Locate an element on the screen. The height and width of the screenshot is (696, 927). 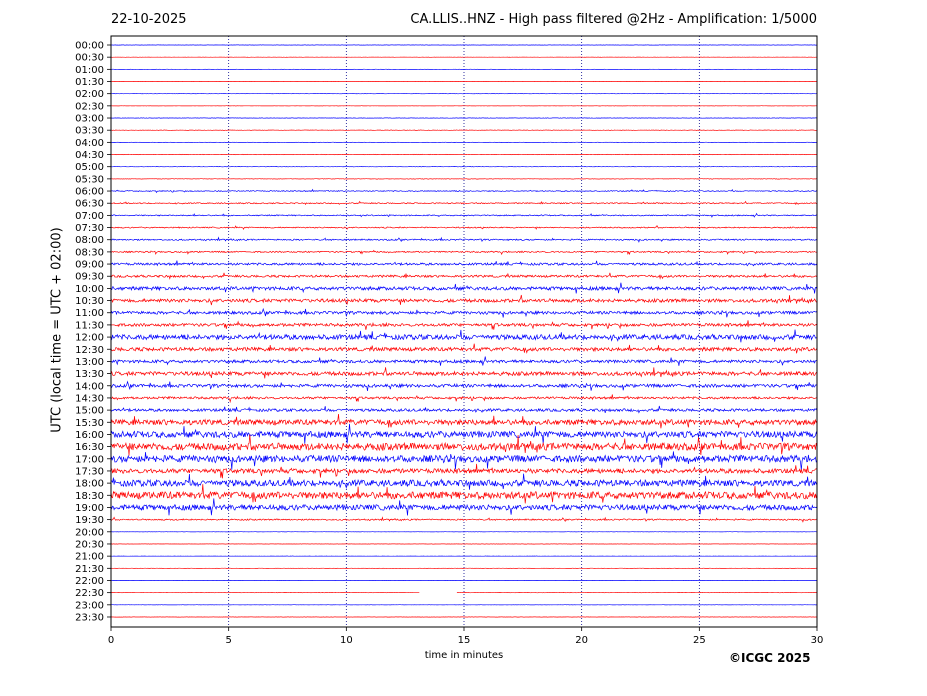
y-tick-label-1900: 19:00 is located at coordinates (89, 508).